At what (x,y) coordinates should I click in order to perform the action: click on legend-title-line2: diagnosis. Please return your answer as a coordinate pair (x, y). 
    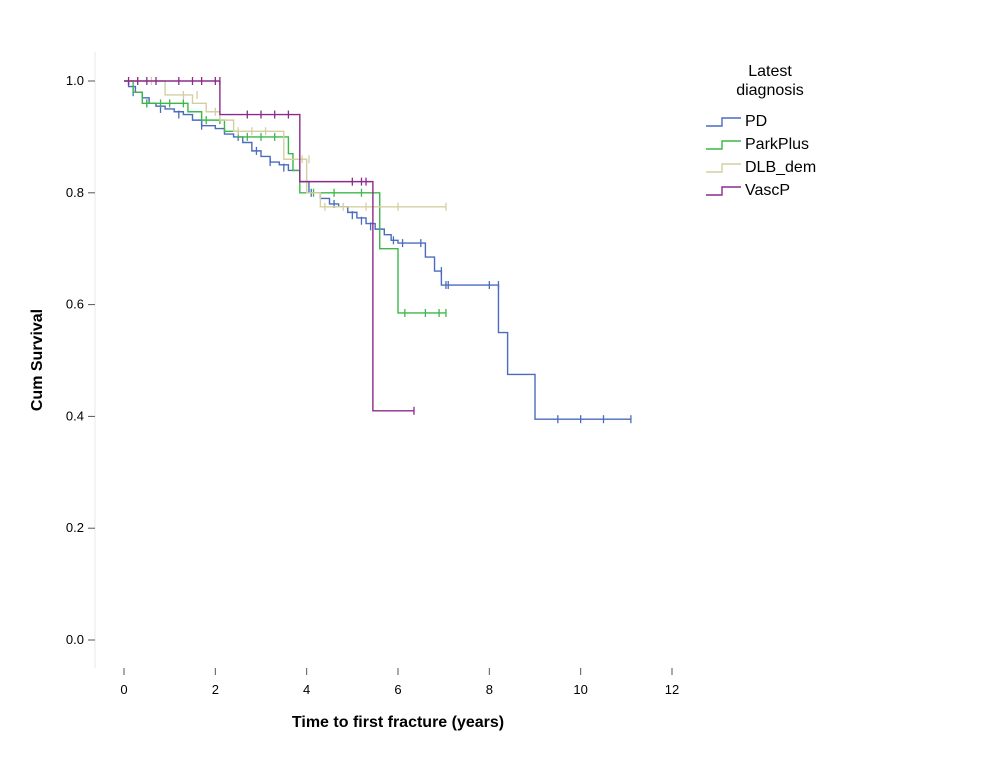
    Looking at the image, I should click on (770, 90).